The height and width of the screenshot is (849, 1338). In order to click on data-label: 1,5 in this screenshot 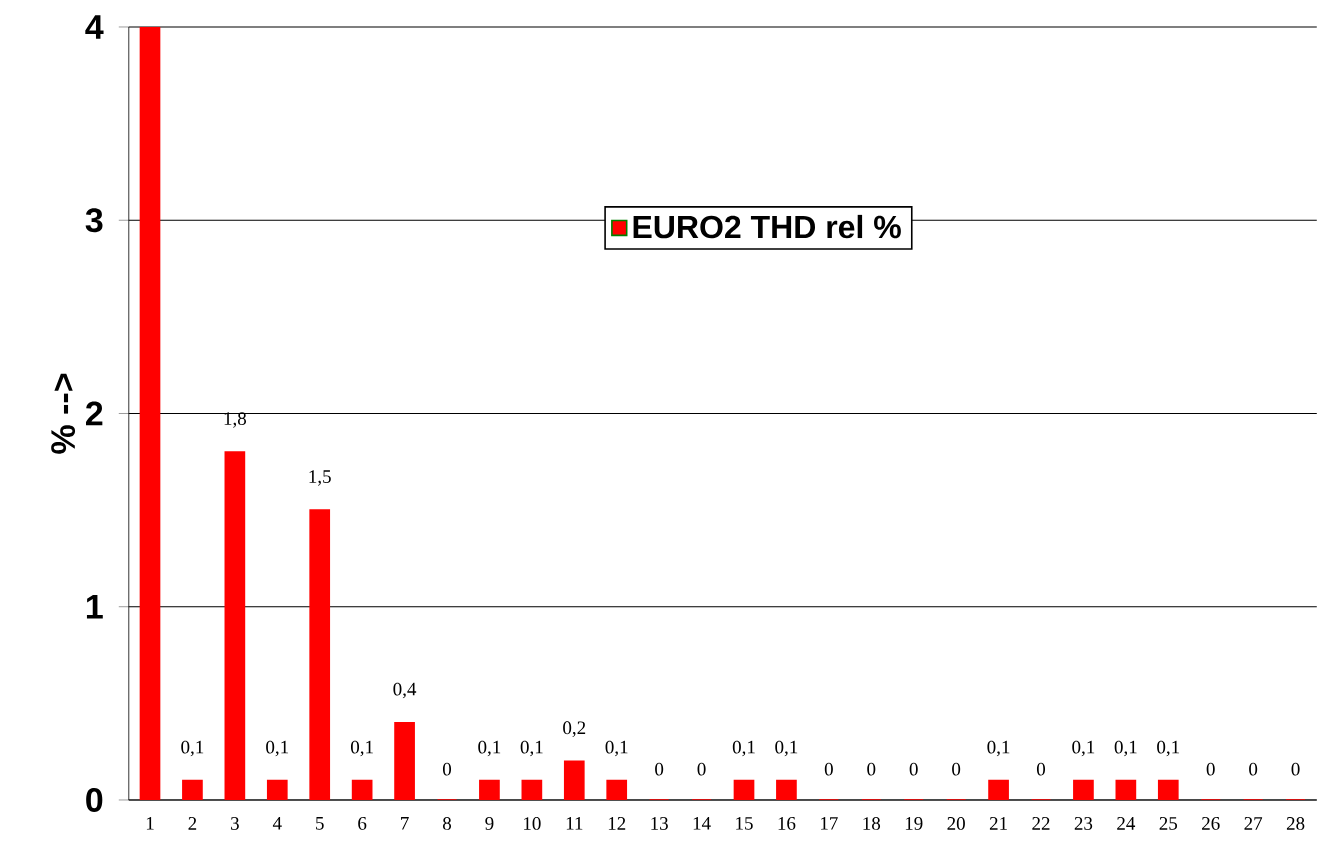, I will do `click(320, 478)`.